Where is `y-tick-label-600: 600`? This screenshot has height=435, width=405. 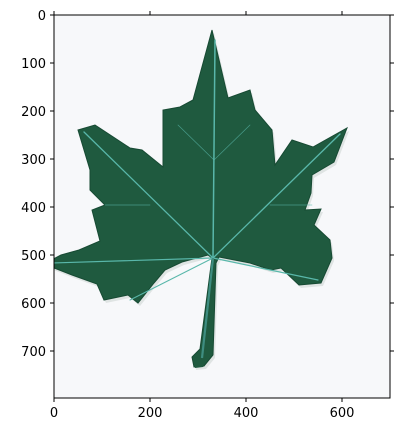 y-tick-label-600: 600 is located at coordinates (33, 304).